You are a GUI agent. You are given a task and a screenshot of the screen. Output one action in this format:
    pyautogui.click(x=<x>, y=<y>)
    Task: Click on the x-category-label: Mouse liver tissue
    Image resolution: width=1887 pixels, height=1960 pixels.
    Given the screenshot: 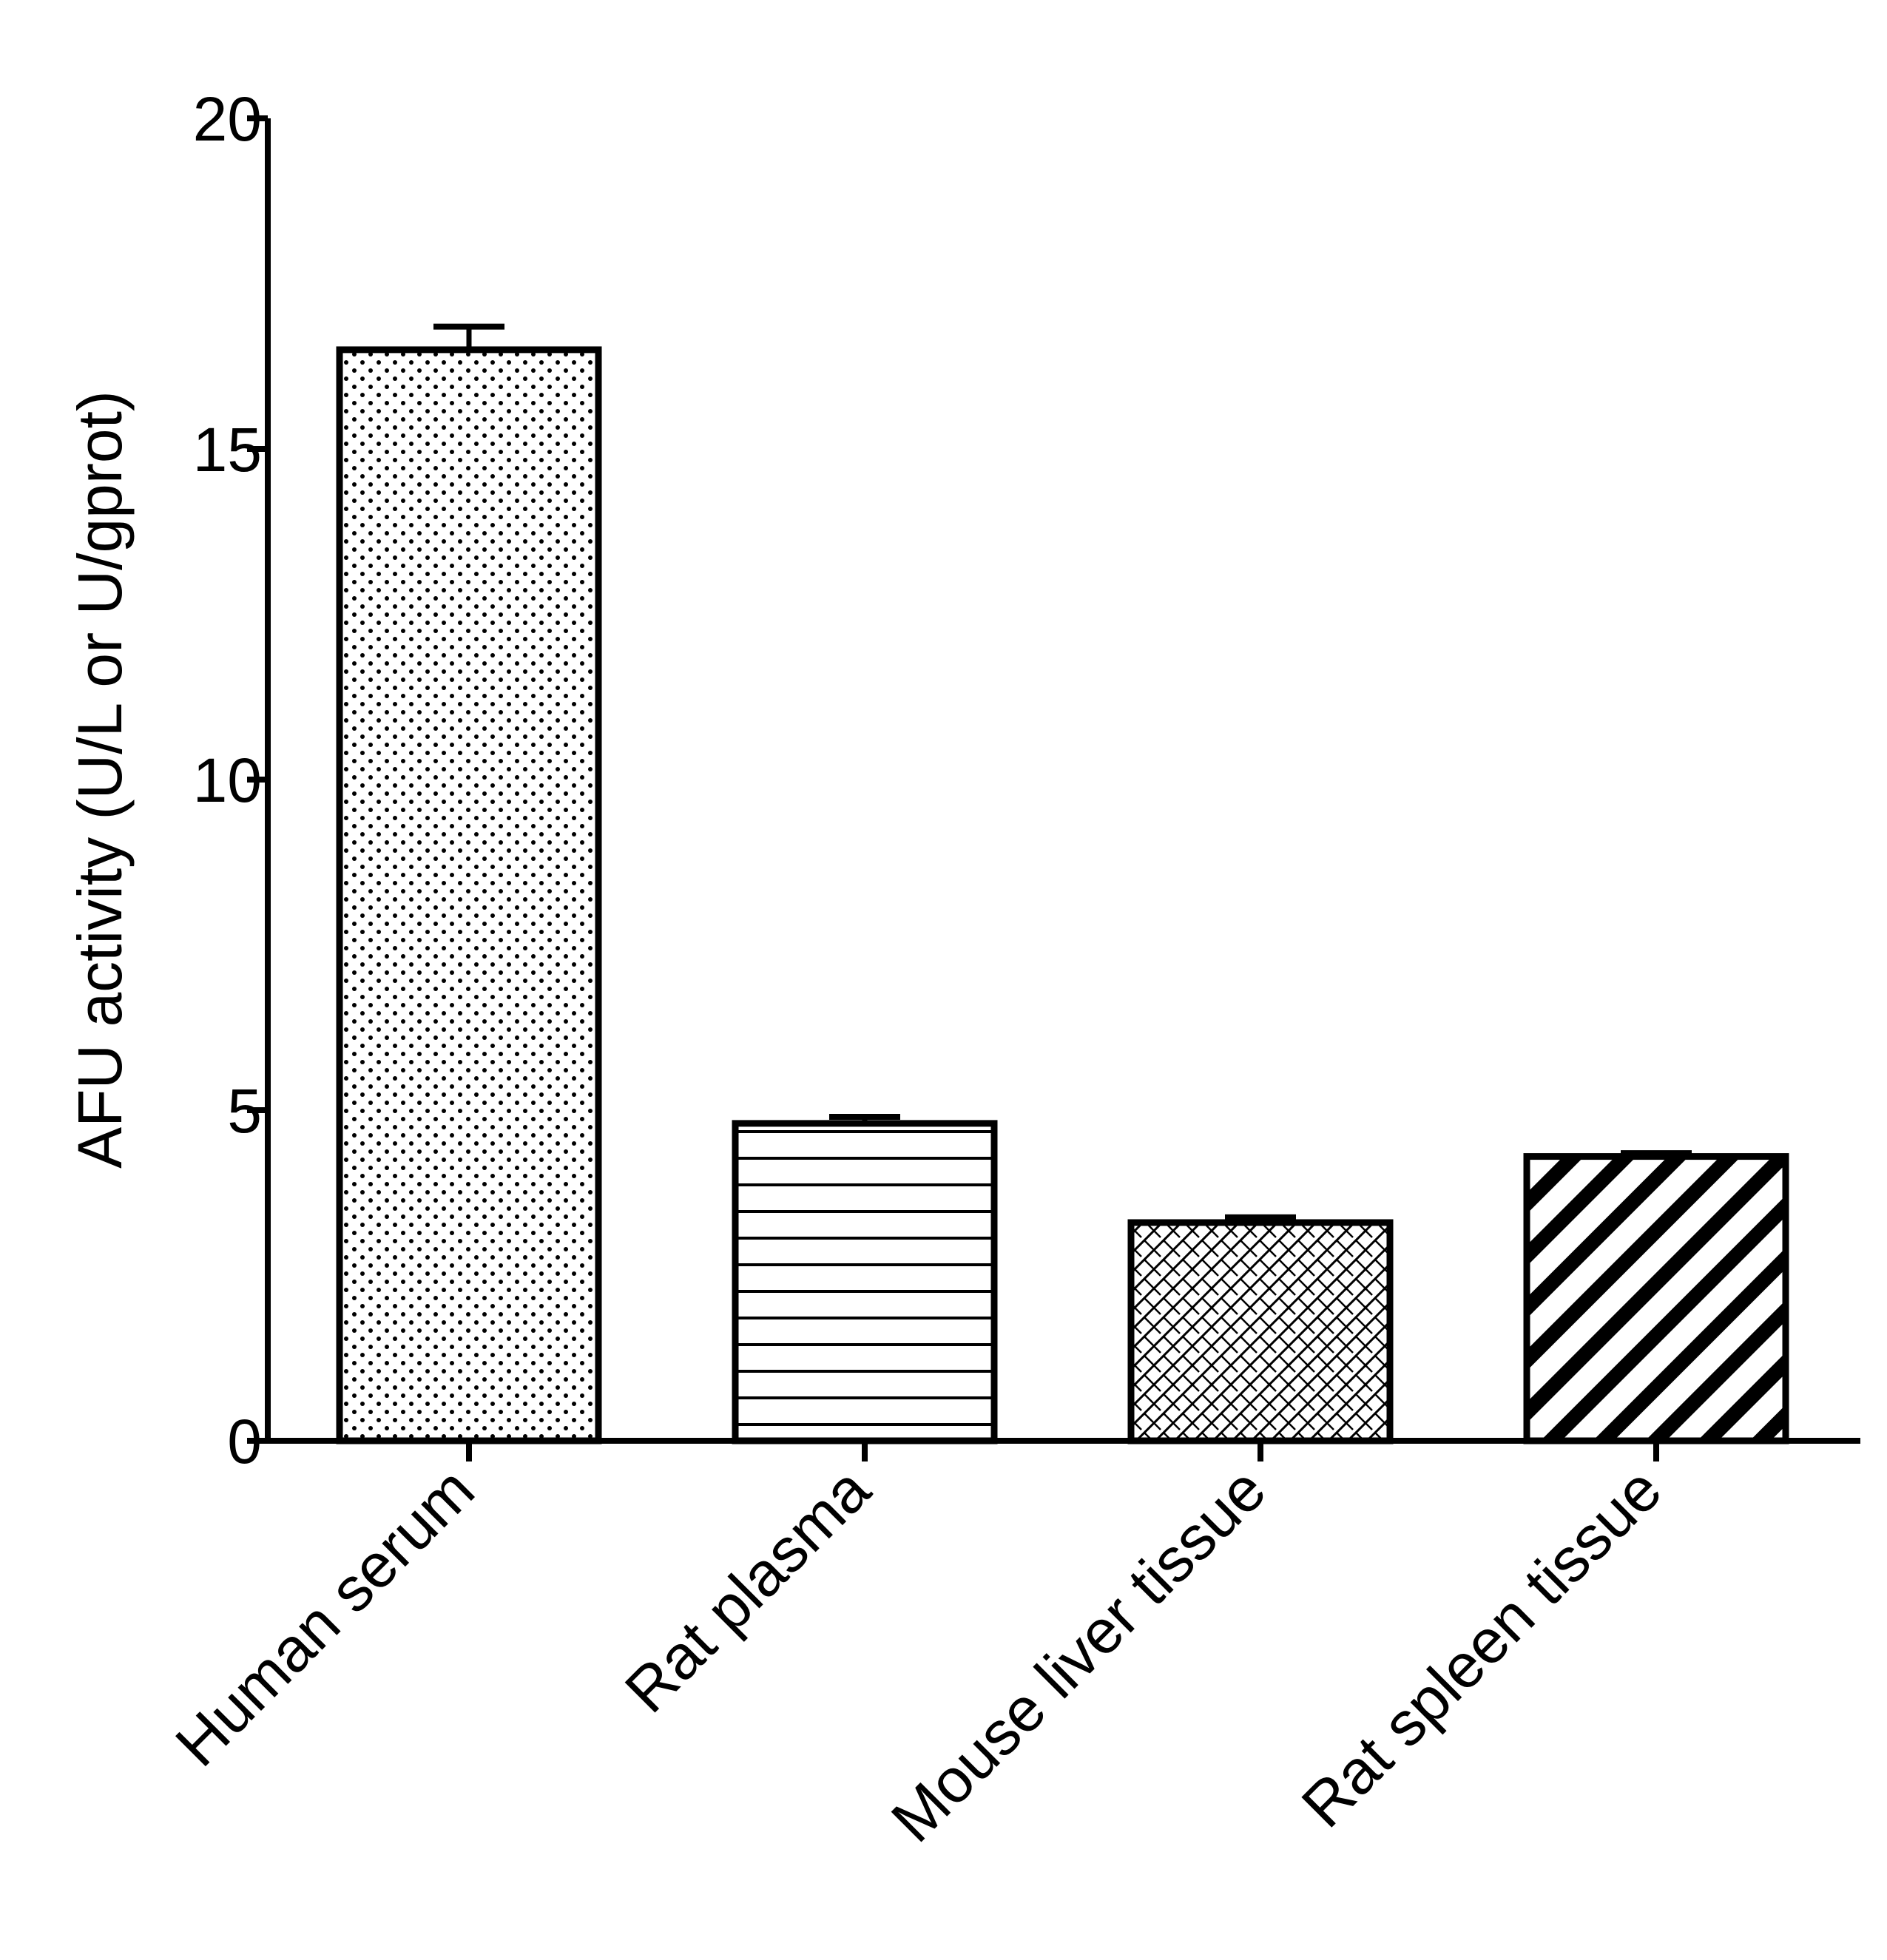 What is the action you would take?
    pyautogui.click(x=1079, y=1654)
    